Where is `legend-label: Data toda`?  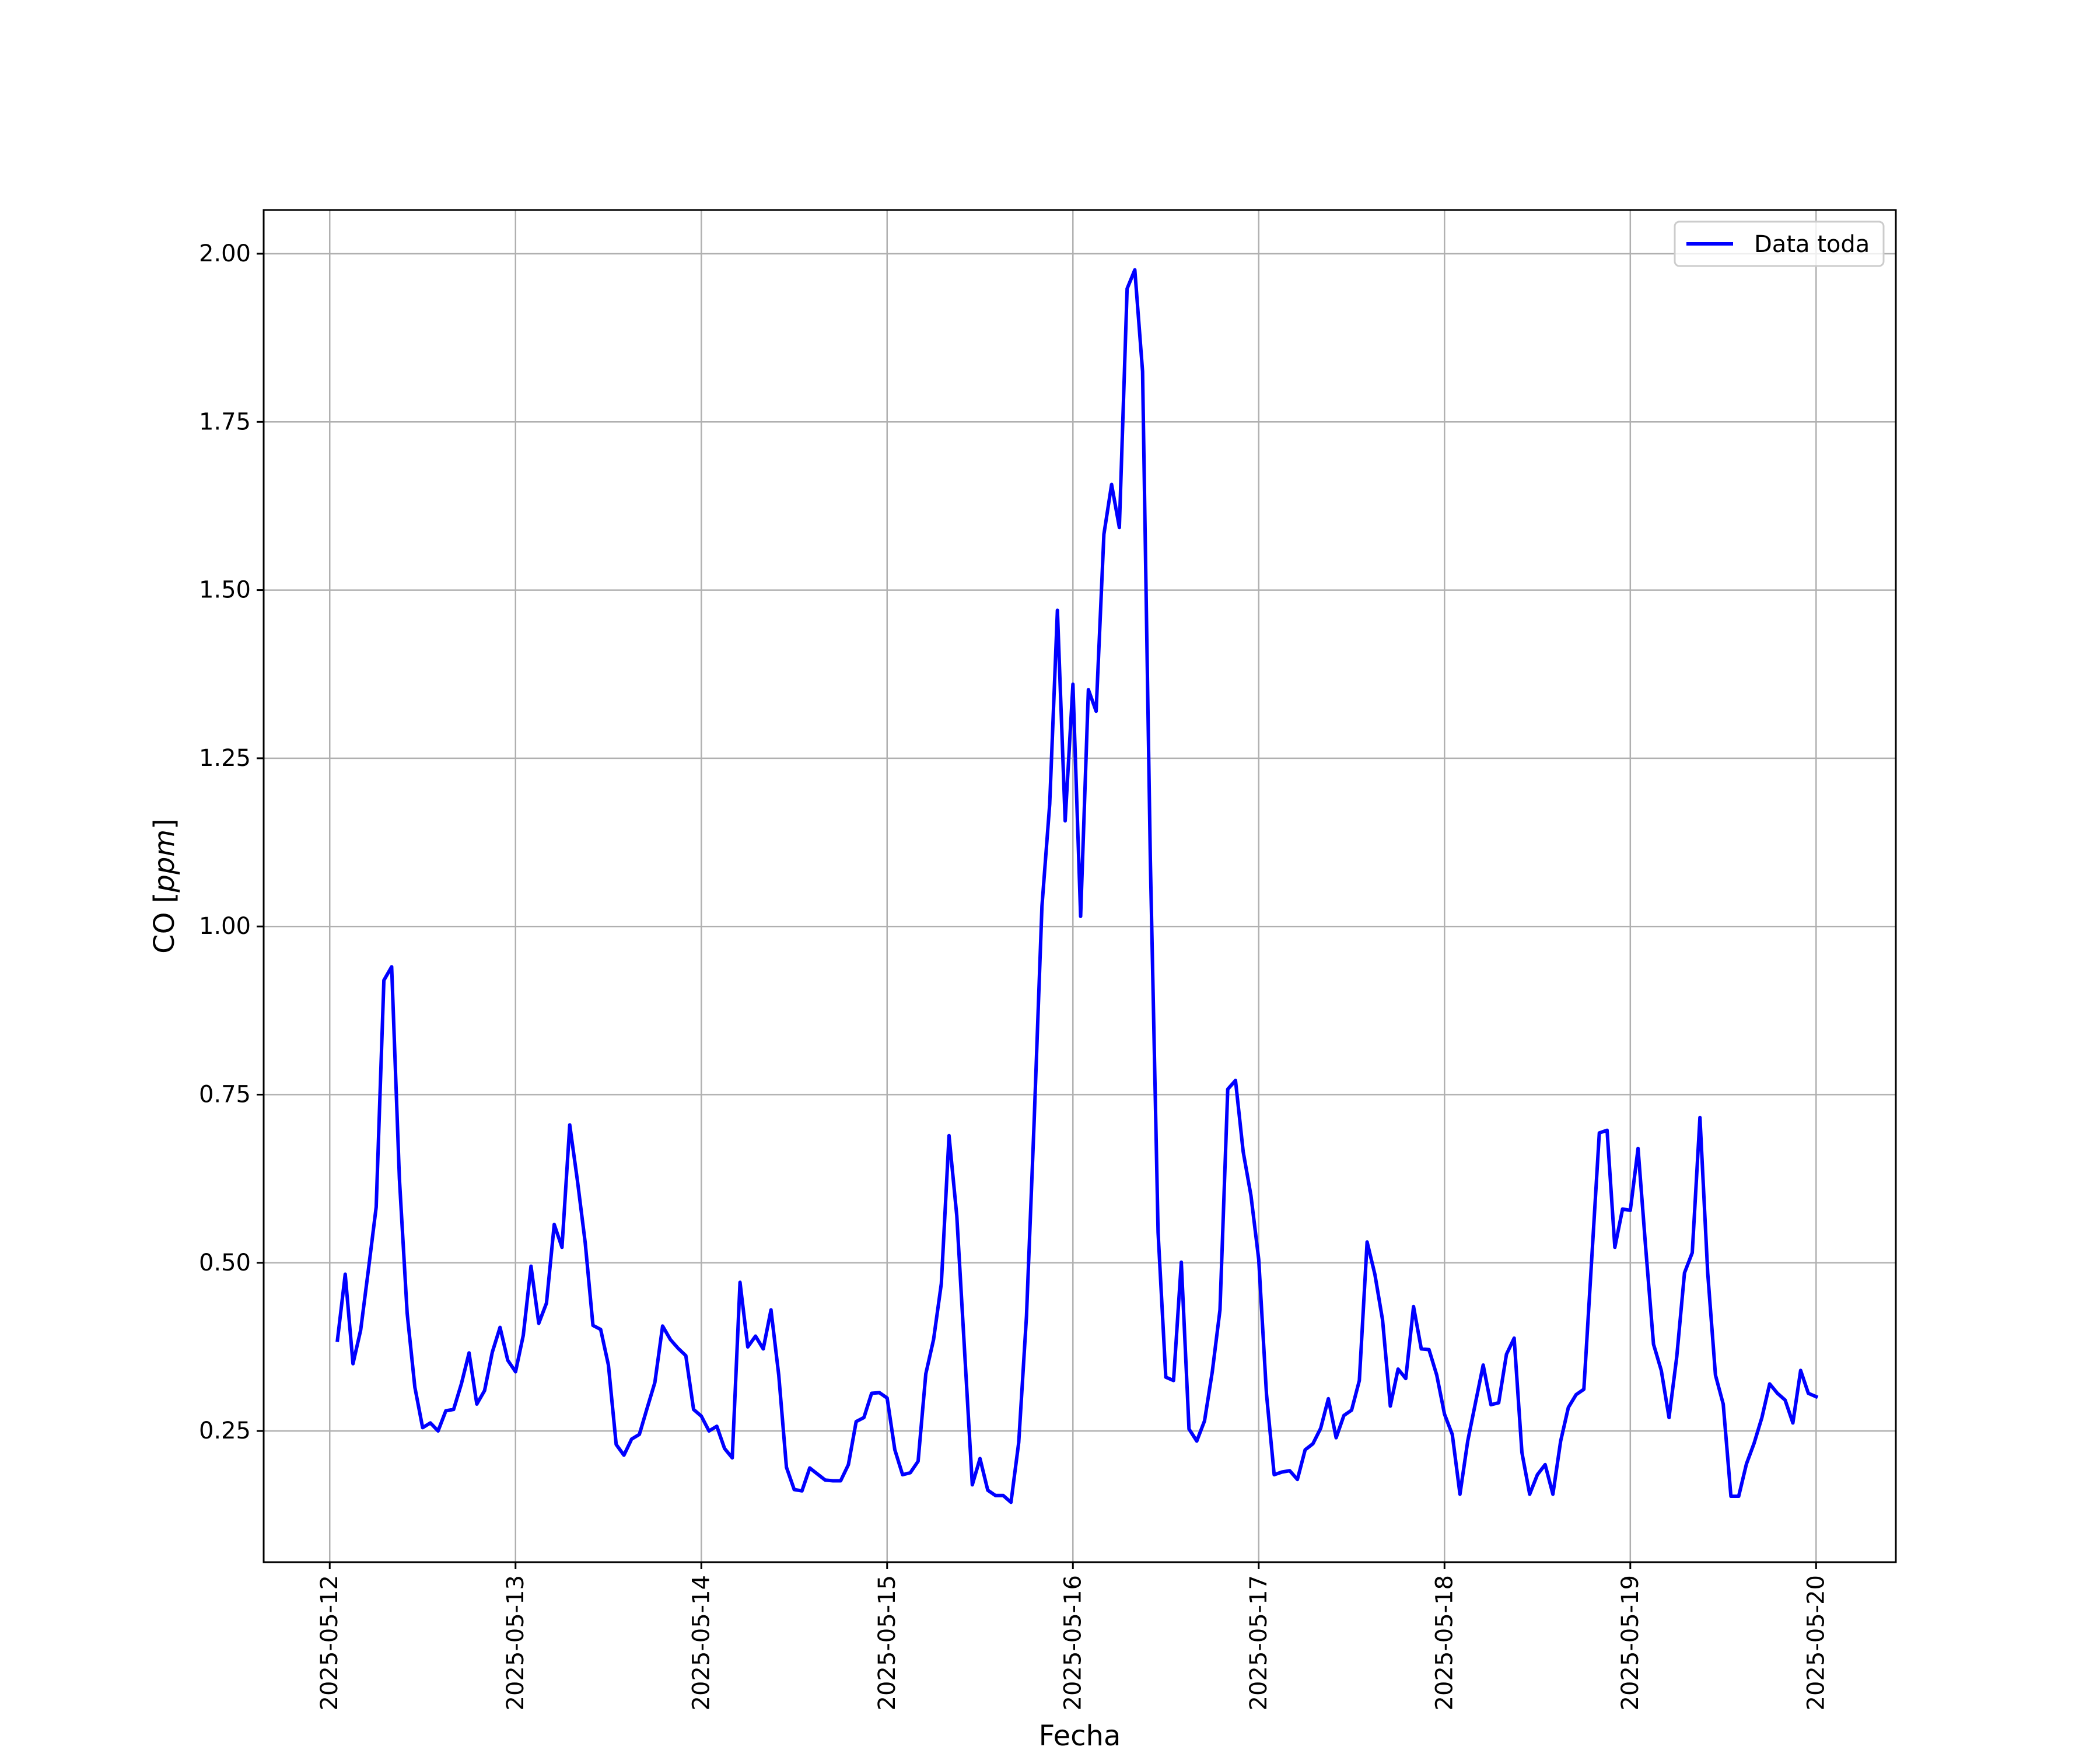 legend-label: Data toda is located at coordinates (1812, 244).